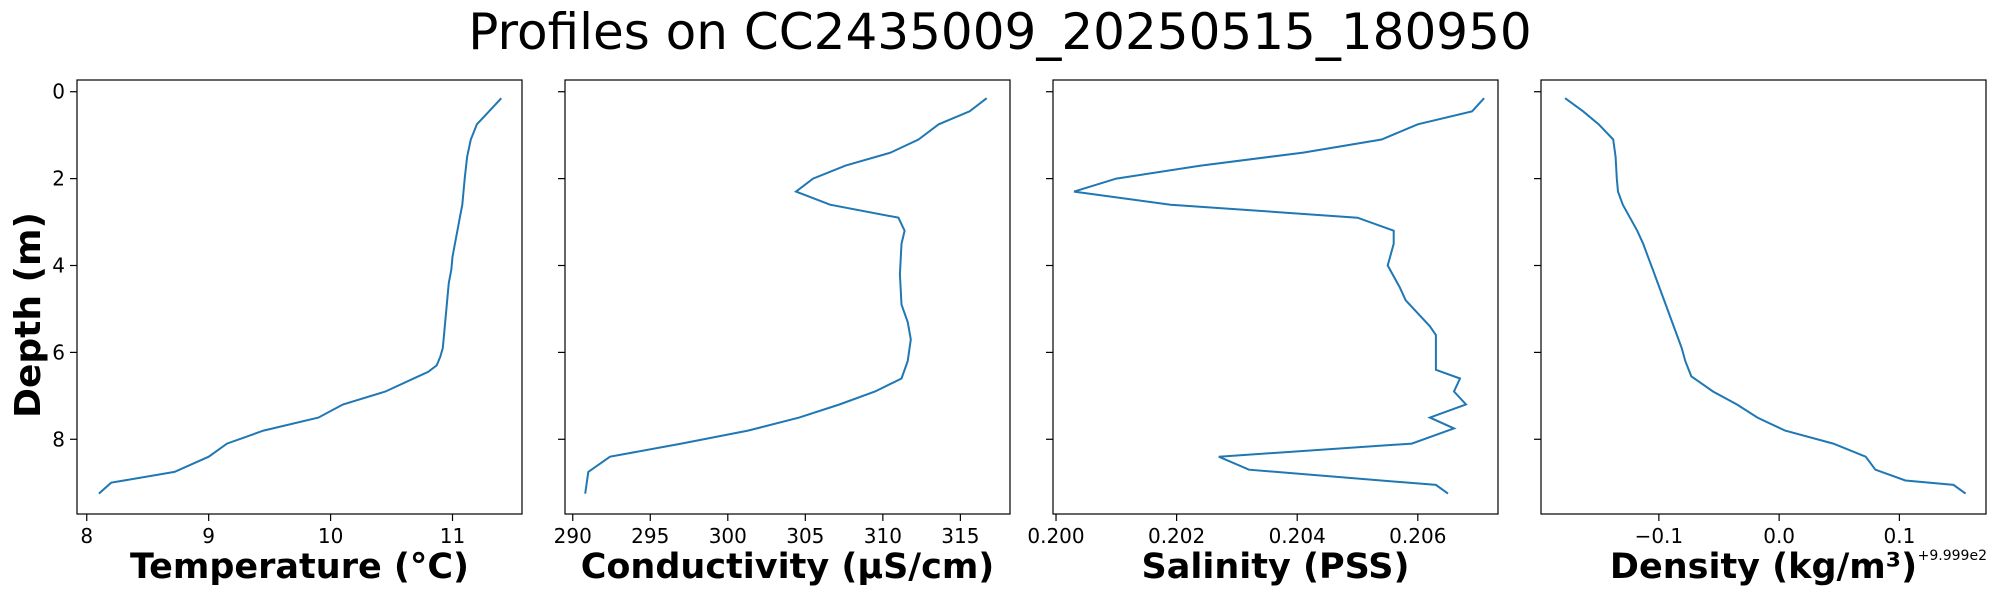 The width and height of the screenshot is (2000, 600). Describe the element at coordinates (1952, 556) in the screenshot. I see `x-axis-offset-text: +9.999e2` at that location.